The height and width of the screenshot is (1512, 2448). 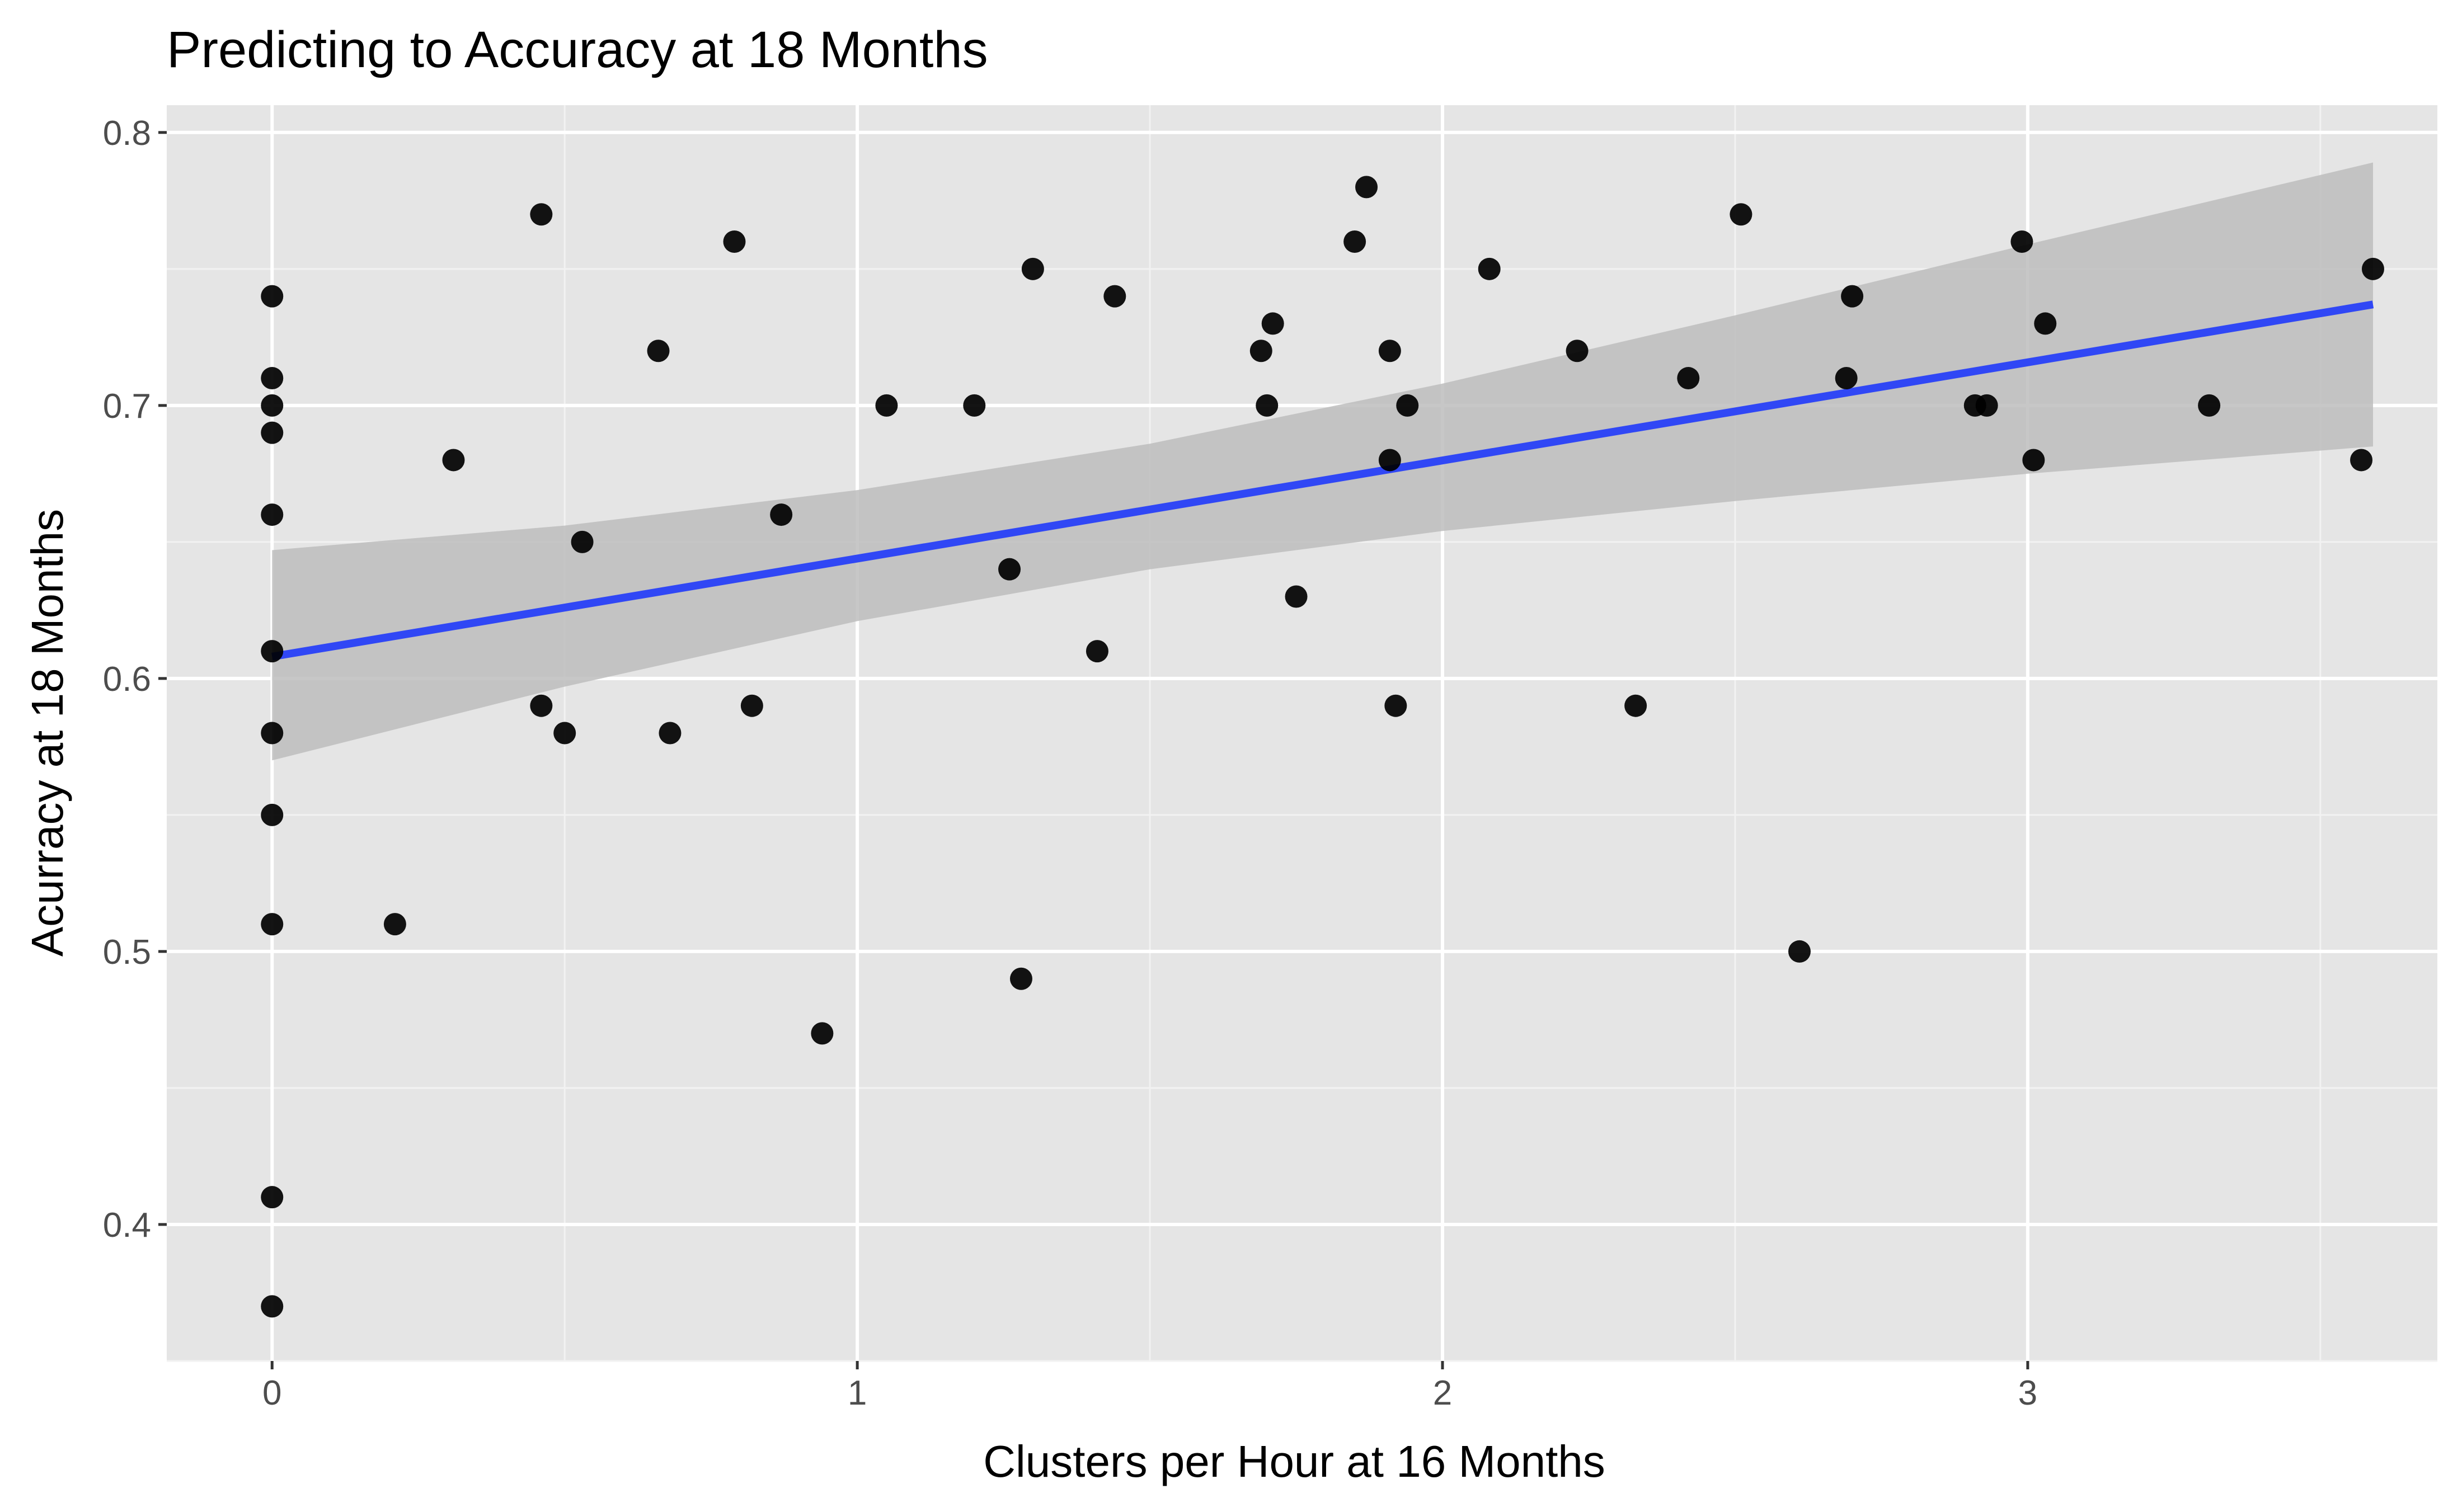 What do you see at coordinates (271, 1393) in the screenshot?
I see `x-tick-label: 0` at bounding box center [271, 1393].